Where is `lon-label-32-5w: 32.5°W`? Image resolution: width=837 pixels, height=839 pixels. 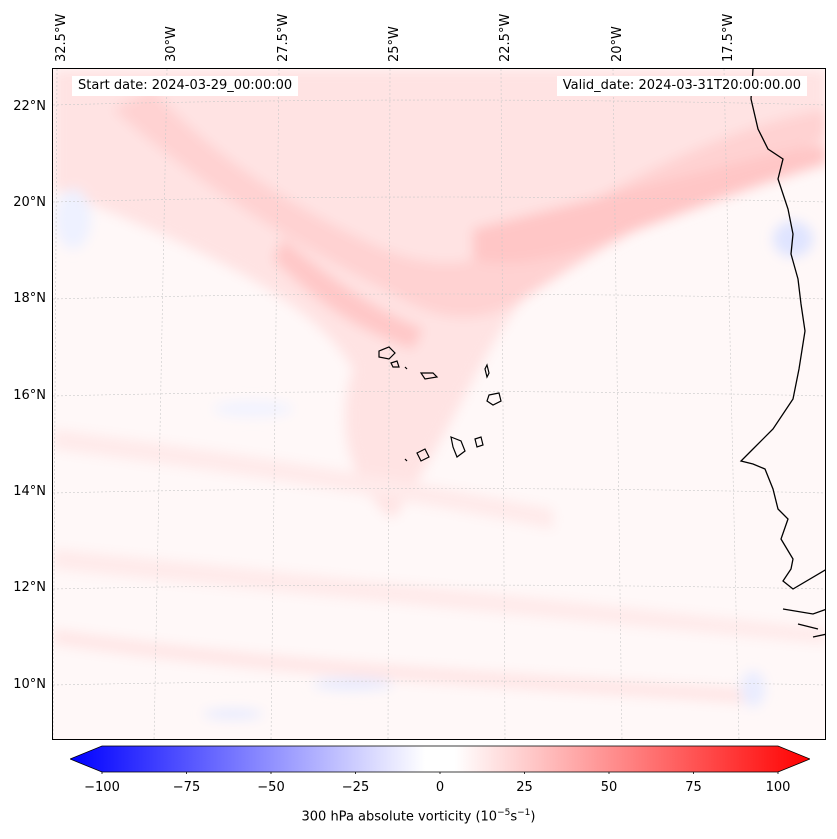
lon-label-32-5w: 32.5°W is located at coordinates (61, 37).